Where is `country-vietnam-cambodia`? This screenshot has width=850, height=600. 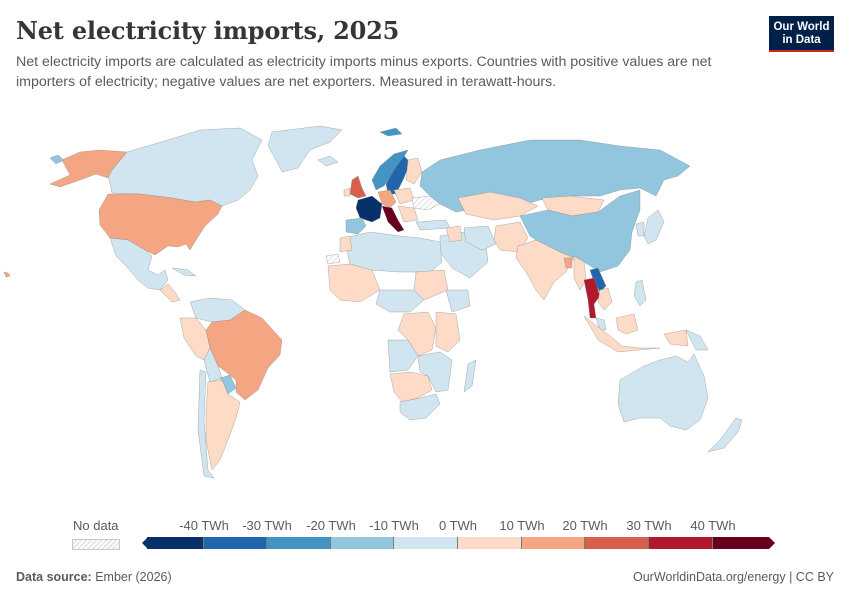 country-vietnam-cambodia is located at coordinates (605, 299).